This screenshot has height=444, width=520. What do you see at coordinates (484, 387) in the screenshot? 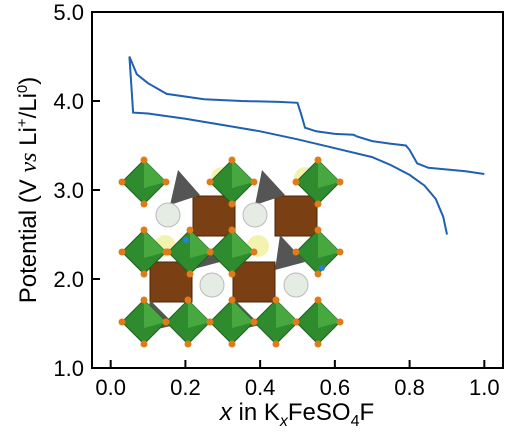
I see `x-tick-label: 1.0` at bounding box center [484, 387].